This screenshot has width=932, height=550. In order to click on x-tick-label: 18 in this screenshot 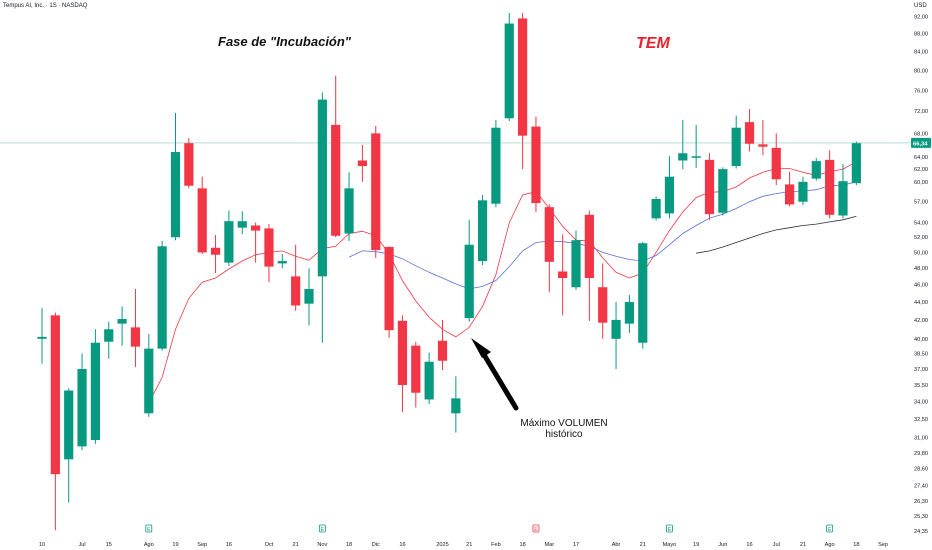, I will do `click(349, 545)`.